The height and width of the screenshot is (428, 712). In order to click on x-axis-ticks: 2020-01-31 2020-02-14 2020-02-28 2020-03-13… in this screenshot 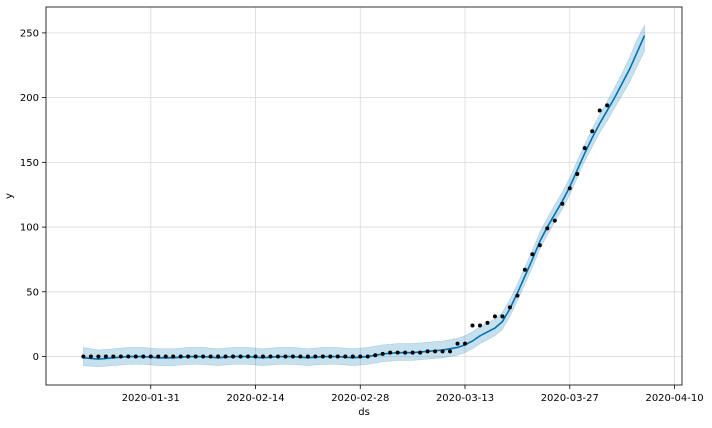, I will do `click(413, 394)`.